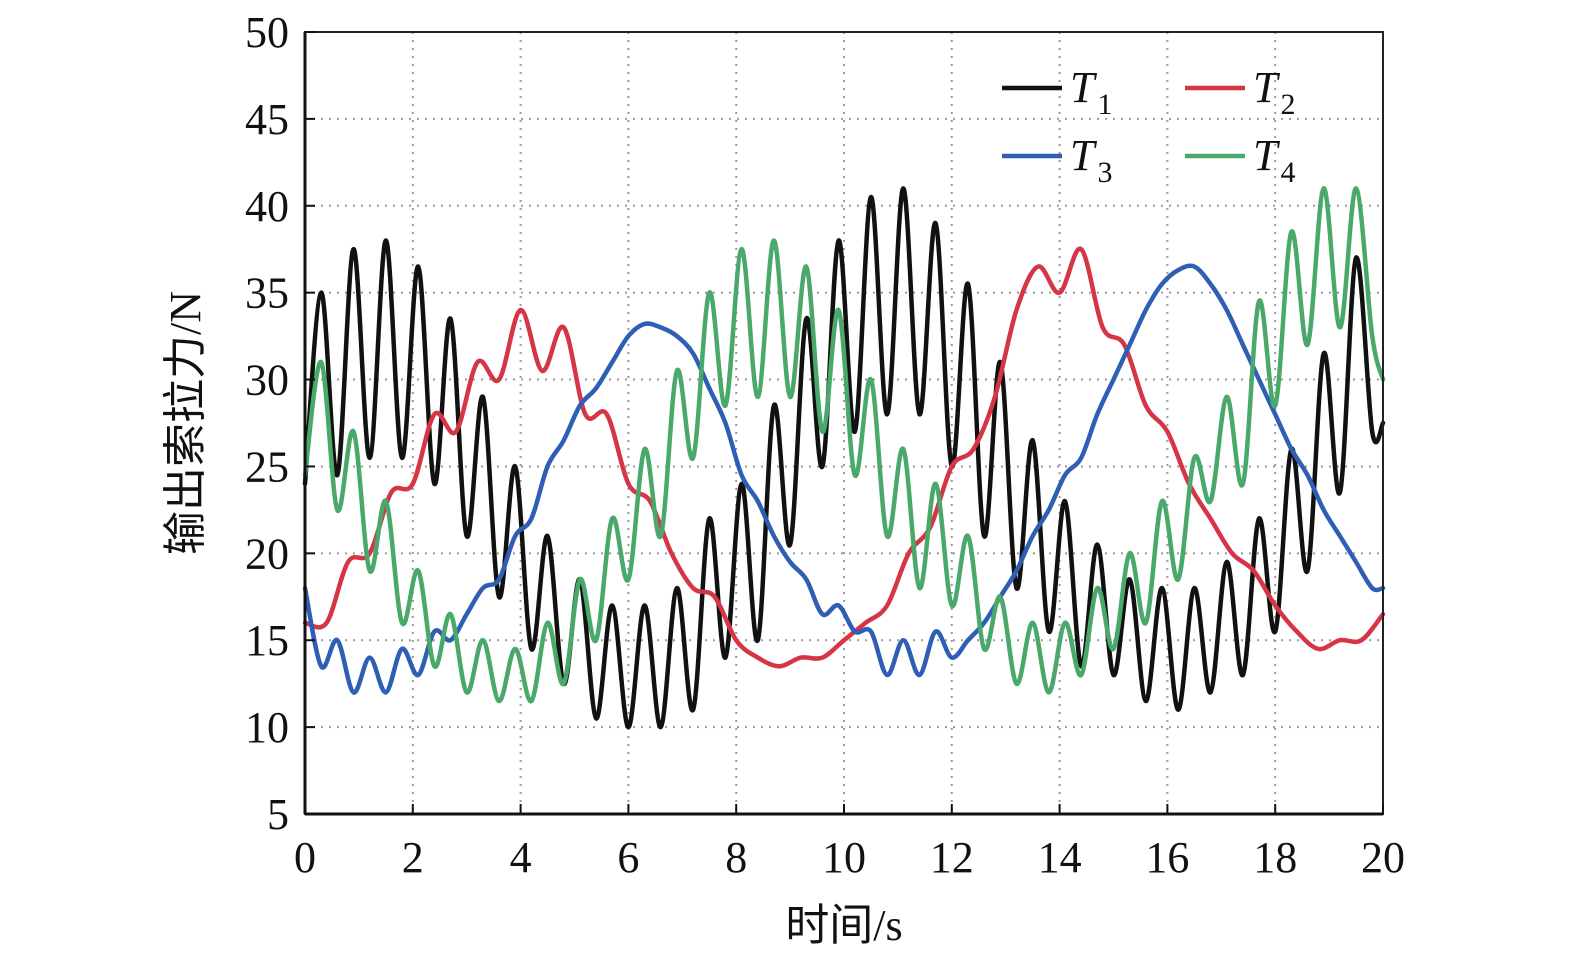  Describe the element at coordinates (267, 640) in the screenshot. I see `y-tick-label: 15` at that location.